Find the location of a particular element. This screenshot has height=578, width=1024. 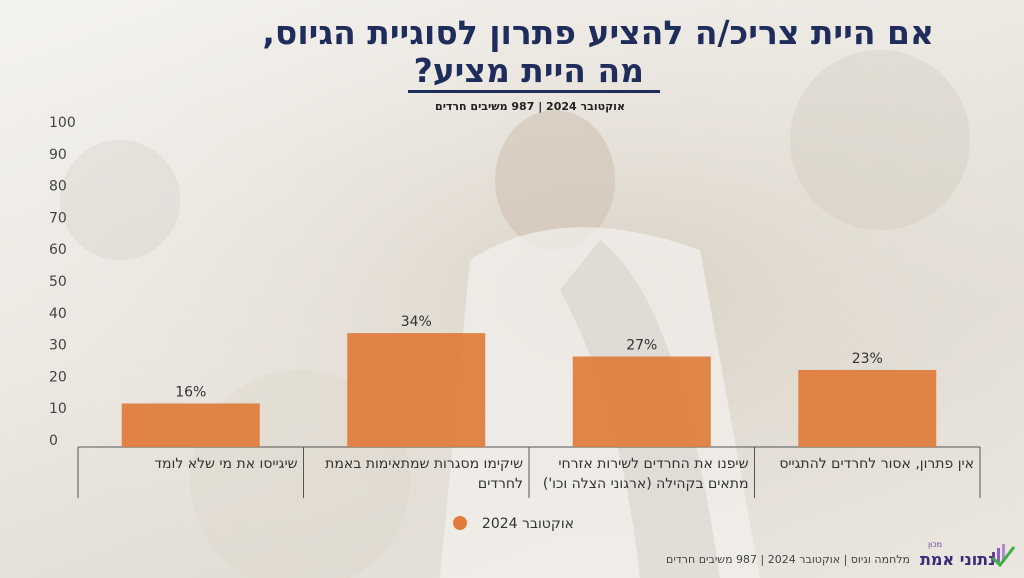

y-tick-label: 80 is located at coordinates (58, 187).